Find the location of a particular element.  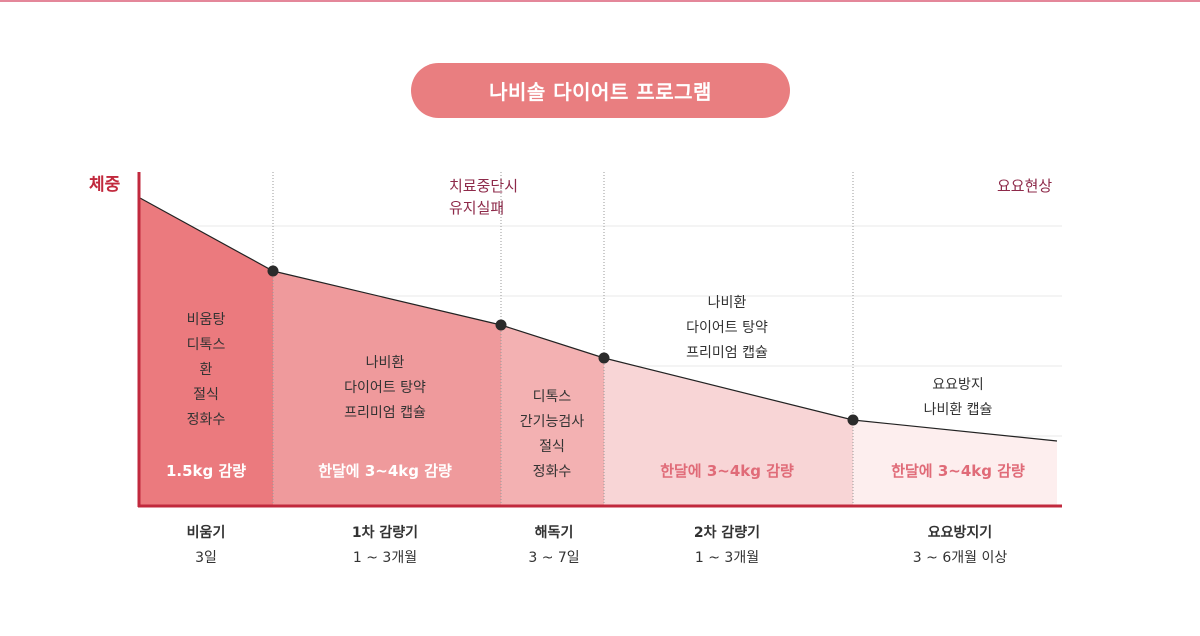

annotation-yoyo: 요요현상 is located at coordinates (1024, 186).